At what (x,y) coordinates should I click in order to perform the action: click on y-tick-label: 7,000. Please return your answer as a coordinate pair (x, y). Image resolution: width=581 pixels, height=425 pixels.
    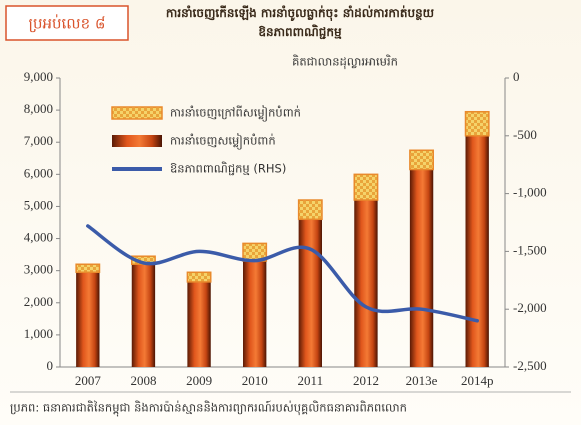
    Looking at the image, I should click on (38, 140).